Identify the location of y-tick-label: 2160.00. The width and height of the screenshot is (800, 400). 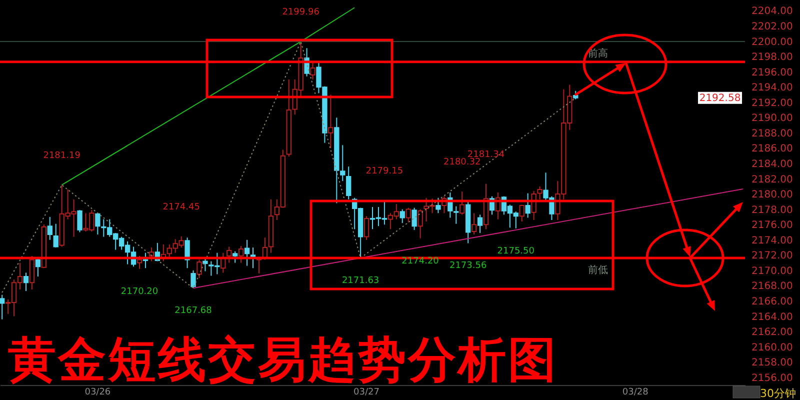
(772, 348).